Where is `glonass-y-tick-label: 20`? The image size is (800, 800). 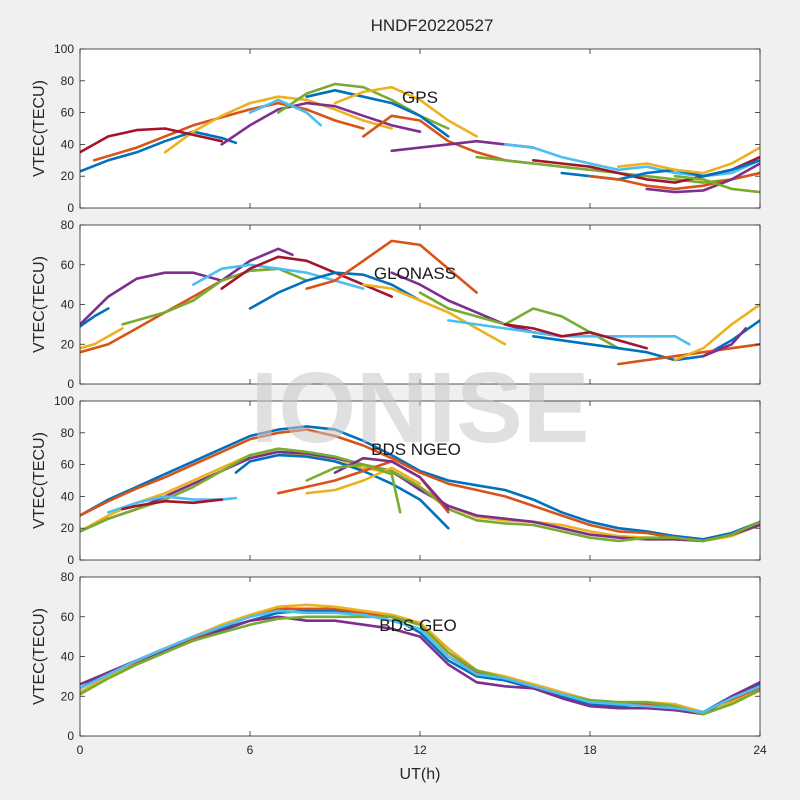 glonass-y-tick-label: 20 is located at coordinates (68, 344).